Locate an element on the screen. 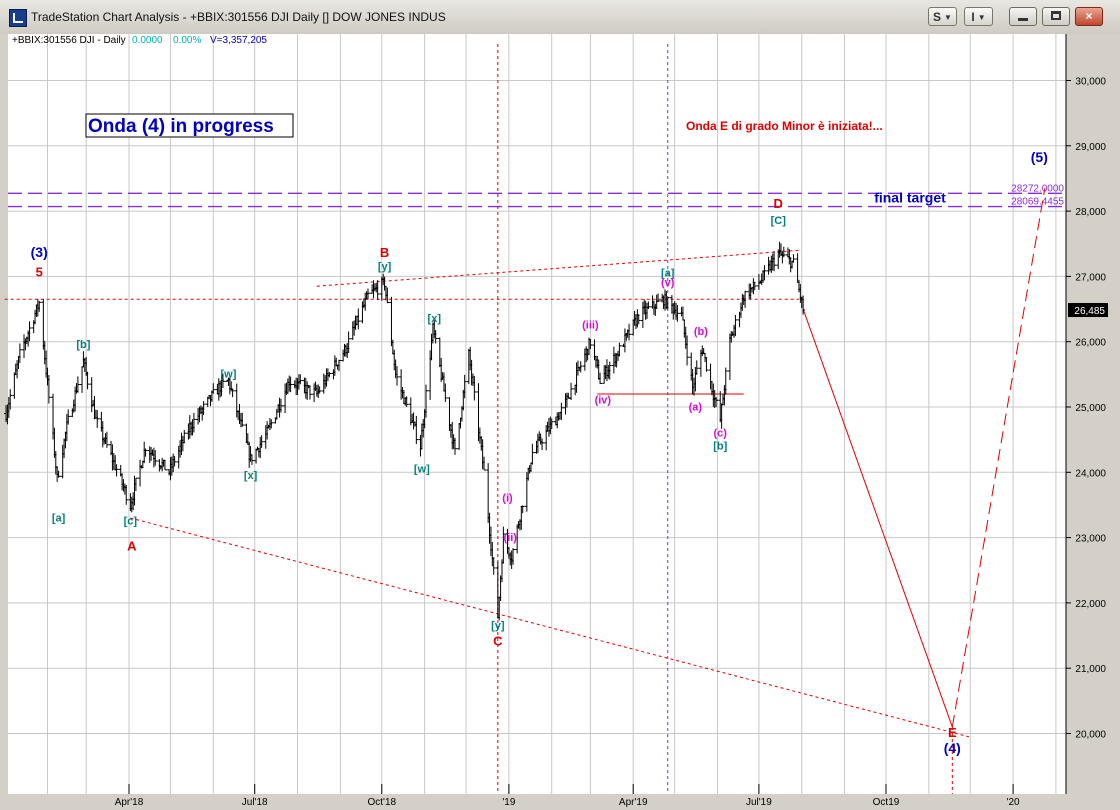 The width and height of the screenshot is (1120, 810). tradestation-app-icon is located at coordinates (18, 18).